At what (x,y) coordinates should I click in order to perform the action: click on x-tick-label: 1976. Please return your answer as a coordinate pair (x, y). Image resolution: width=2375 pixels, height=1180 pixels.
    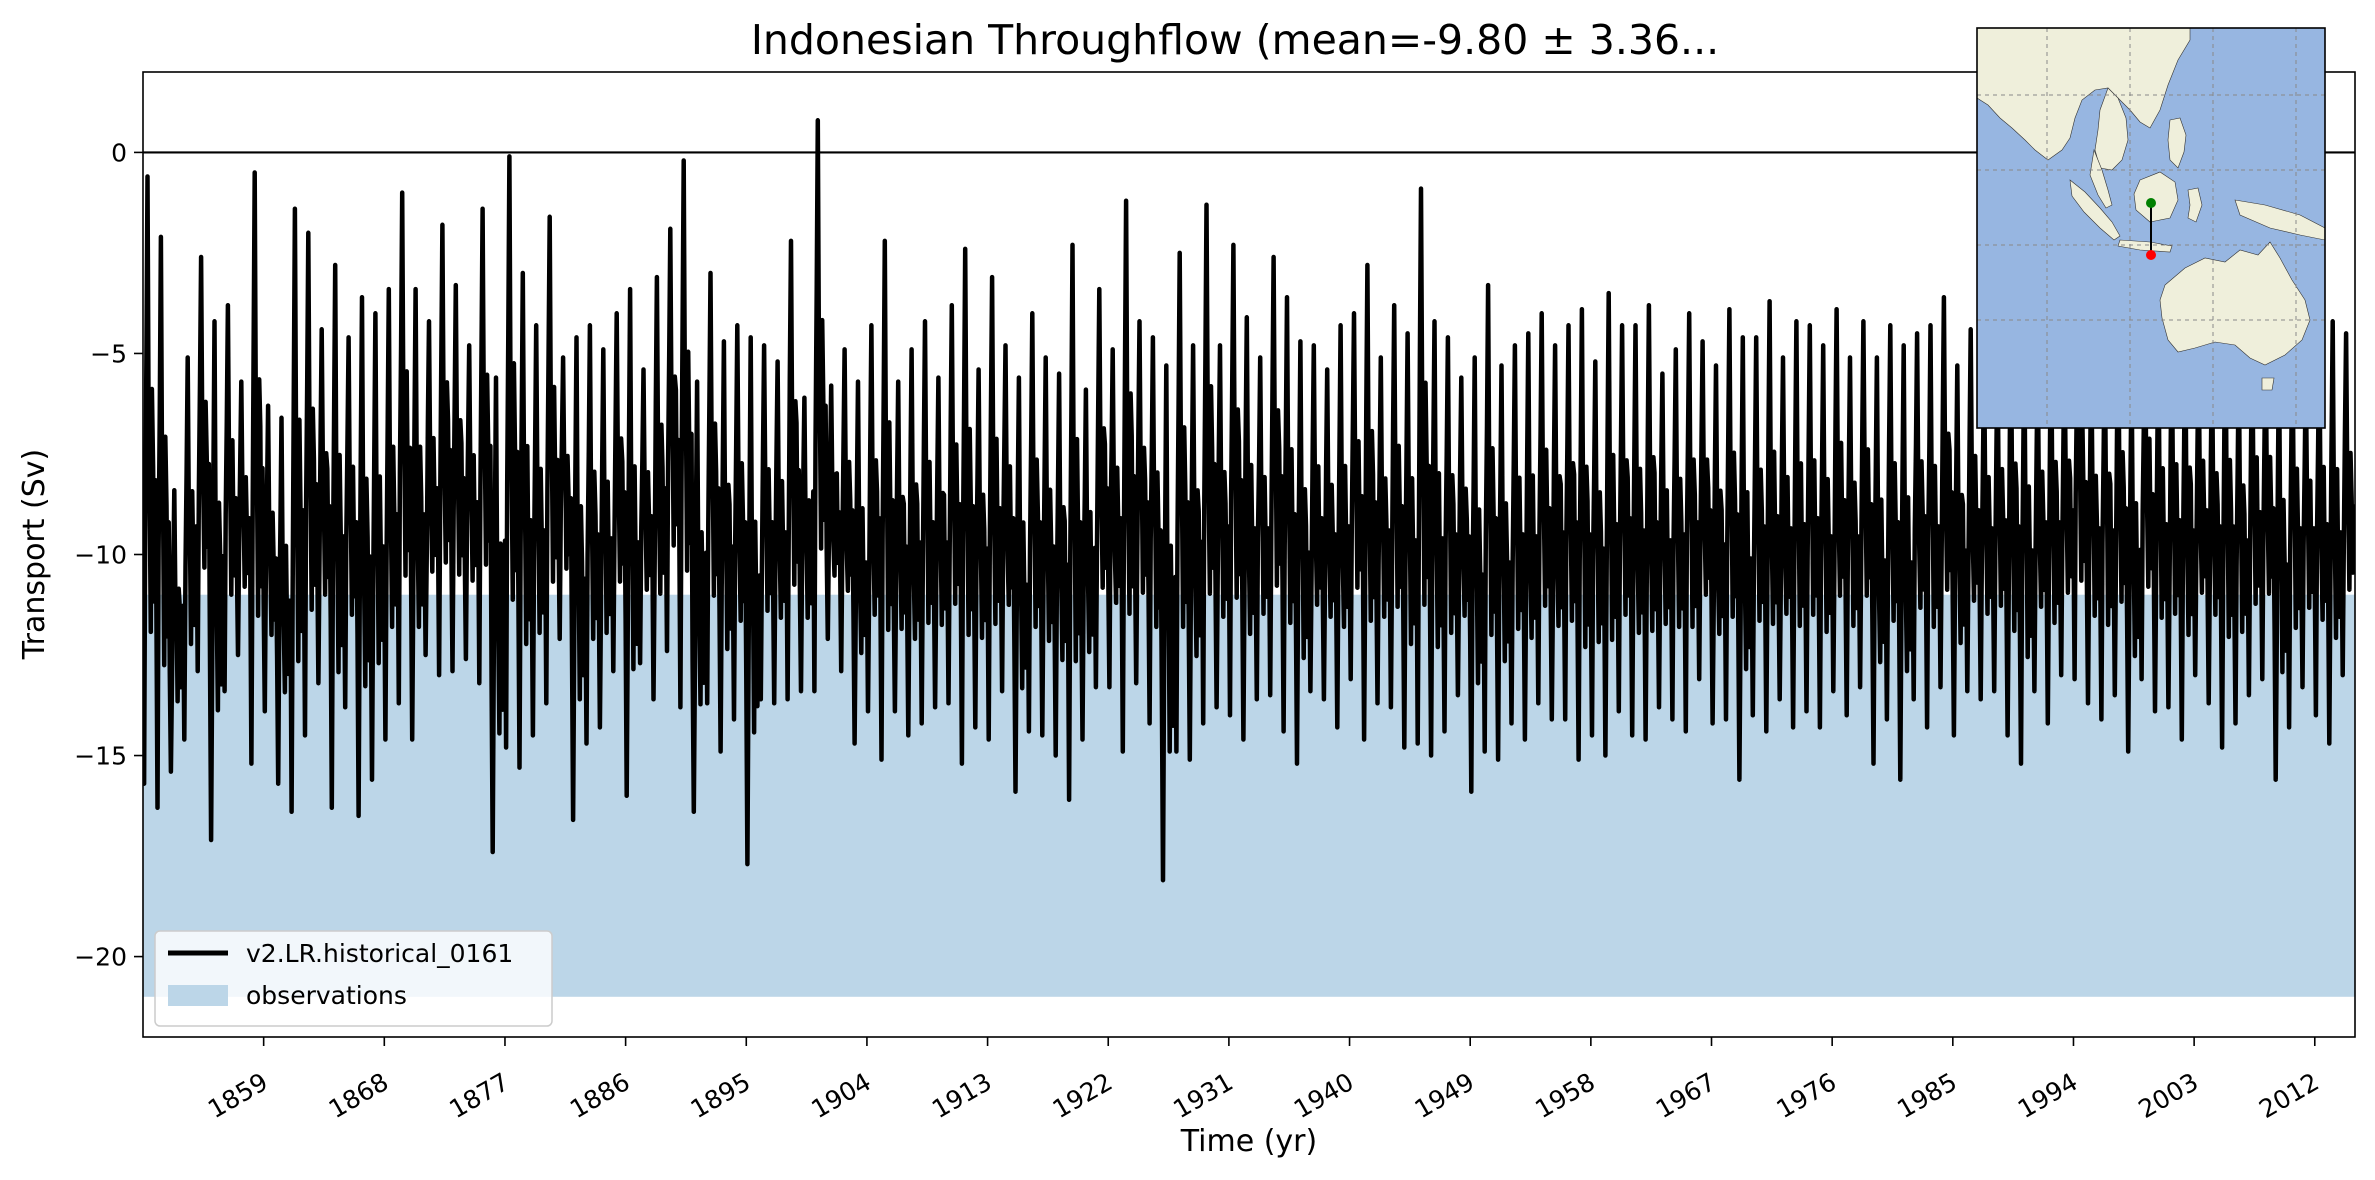
    Looking at the image, I should click on (1807, 1095).